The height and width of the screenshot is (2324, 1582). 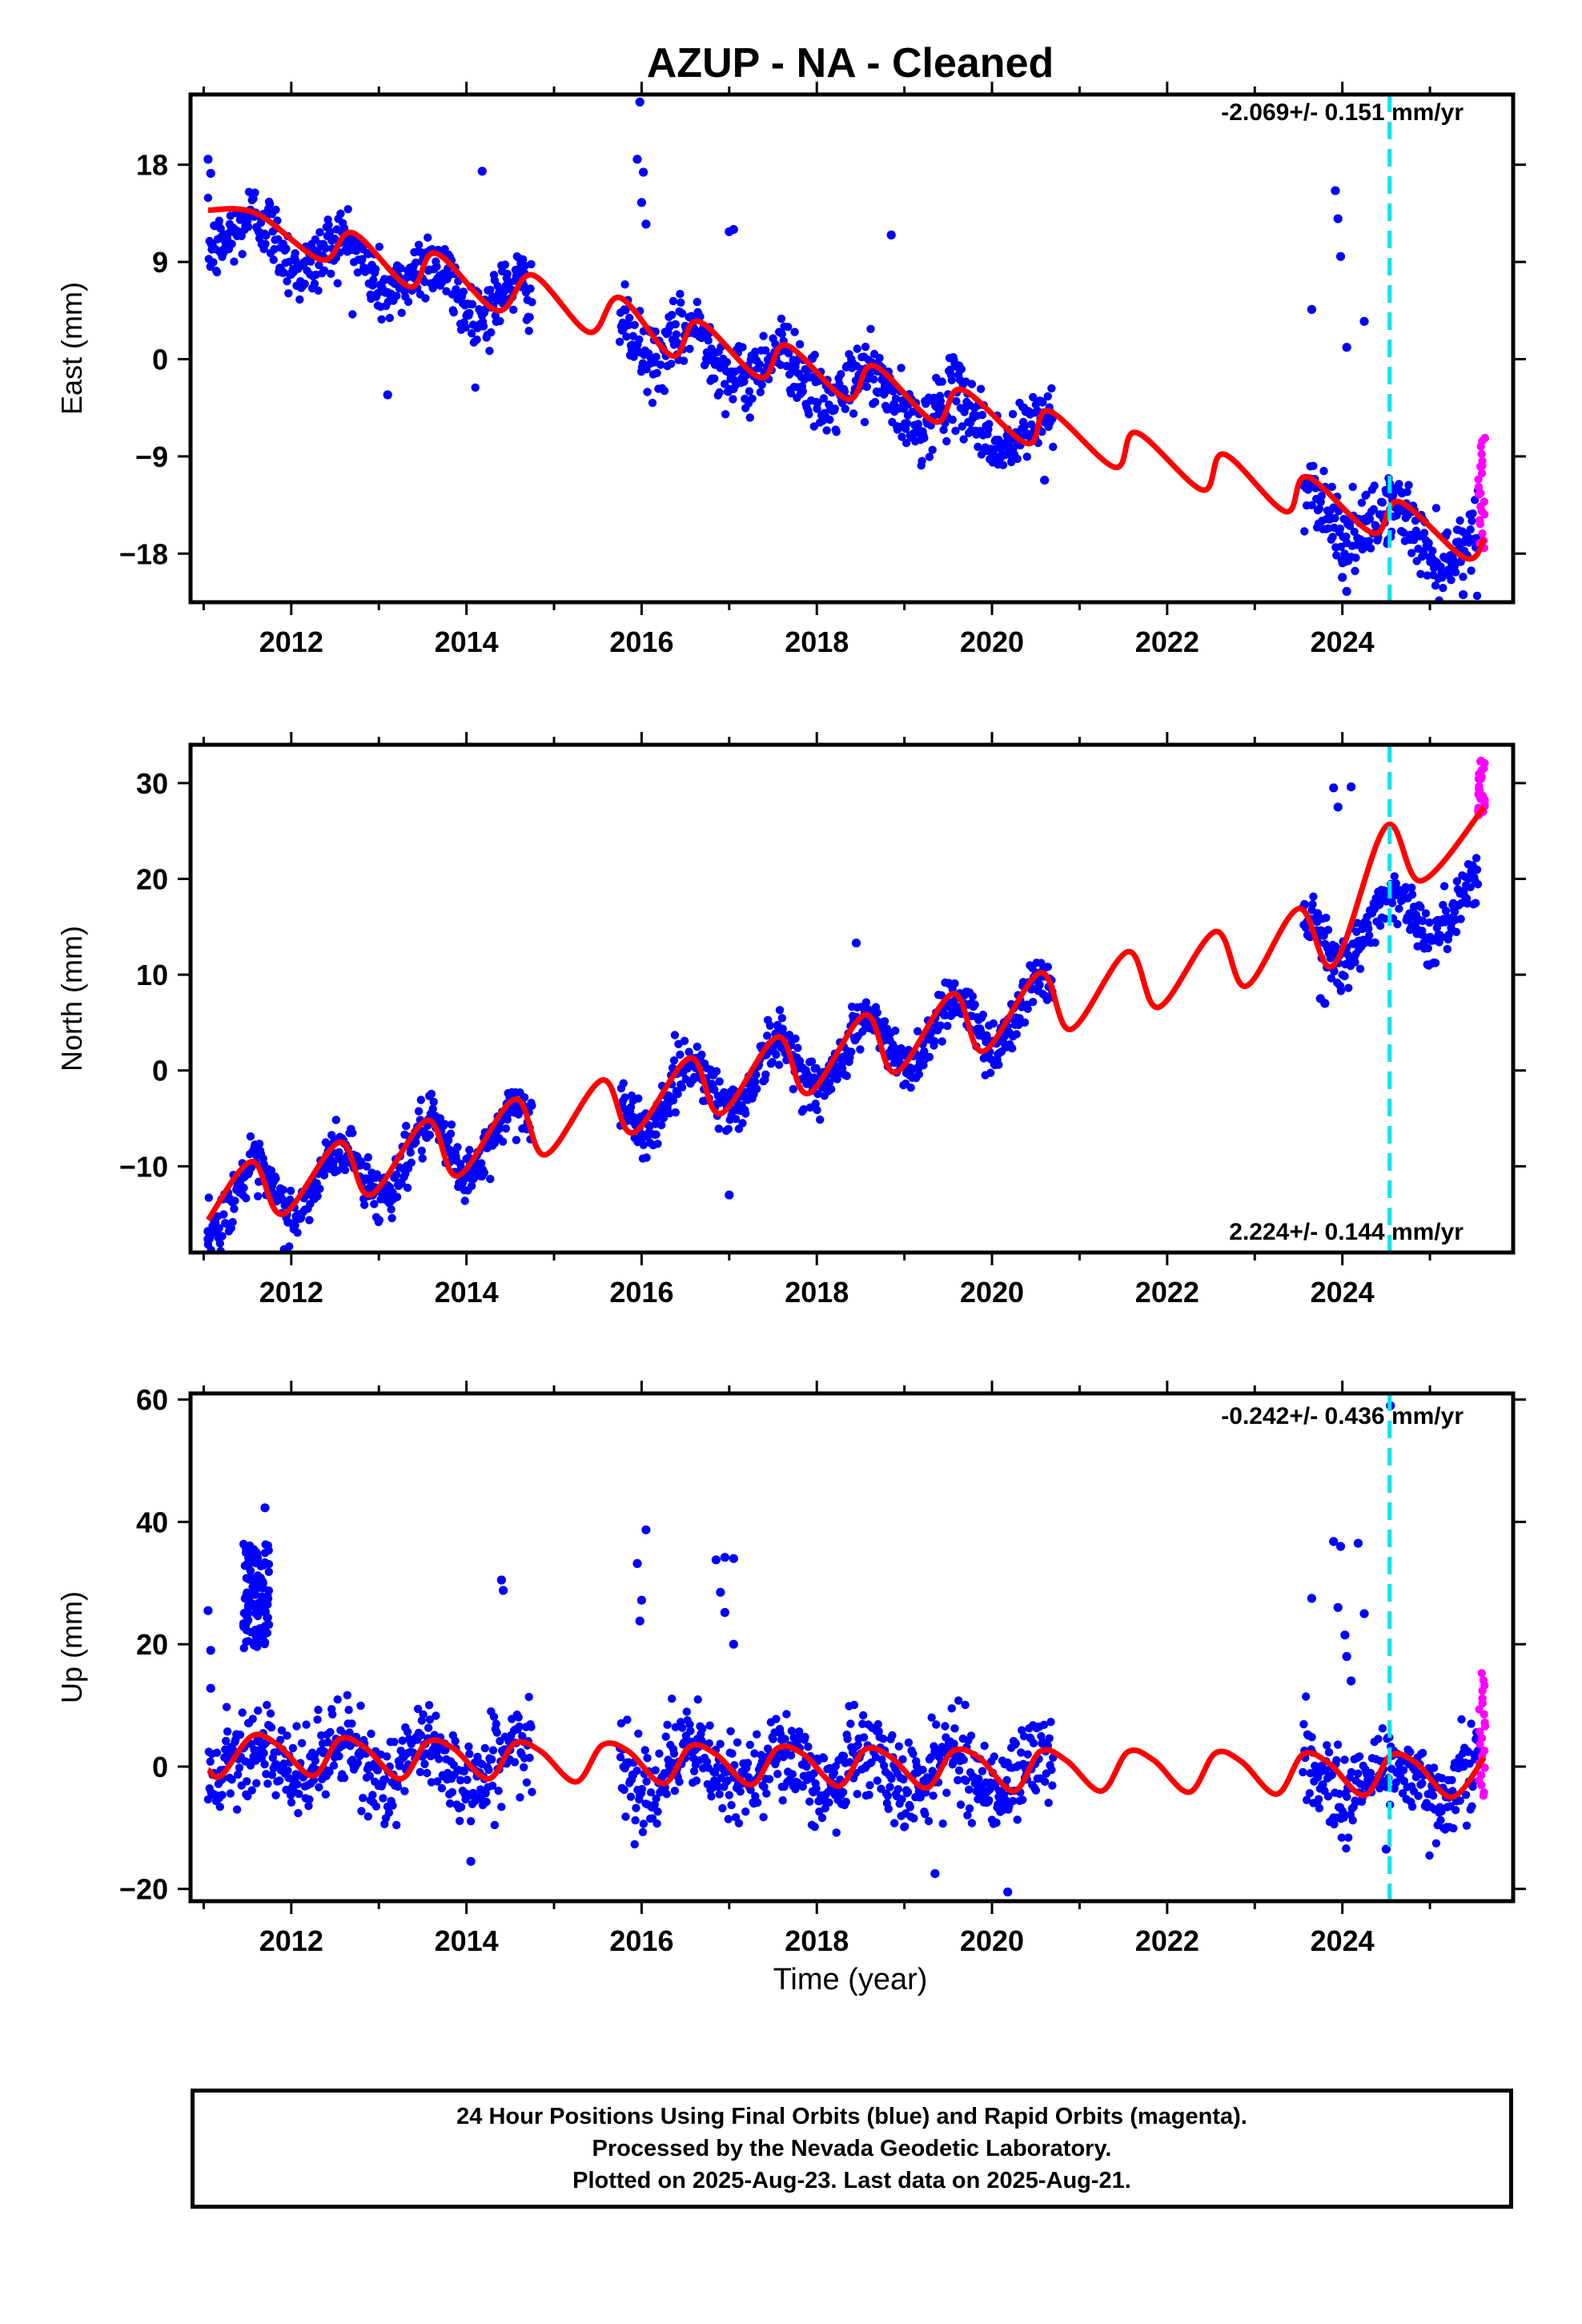 What do you see at coordinates (1346, 1232) in the screenshot?
I see `rate-label: 2.224+/- 0.144 mm/yr` at bounding box center [1346, 1232].